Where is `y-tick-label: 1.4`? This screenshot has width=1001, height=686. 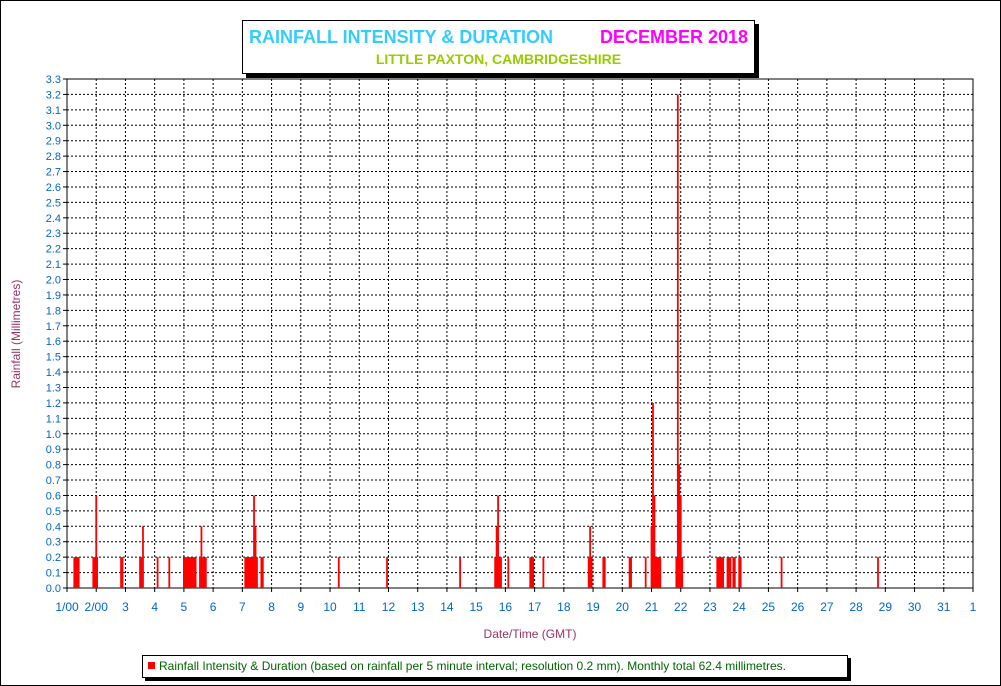
y-tick-label: 1.4 is located at coordinates (53, 373).